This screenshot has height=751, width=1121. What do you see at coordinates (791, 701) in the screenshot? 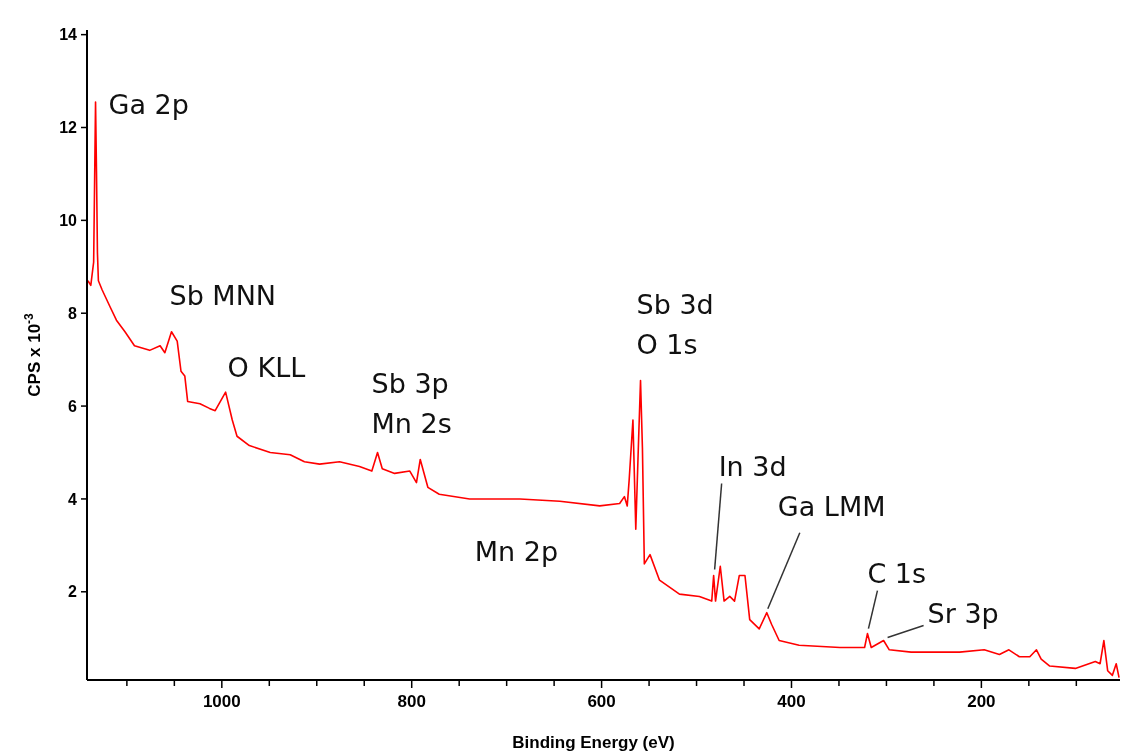
I see `x-tick-label: 400` at bounding box center [791, 701].